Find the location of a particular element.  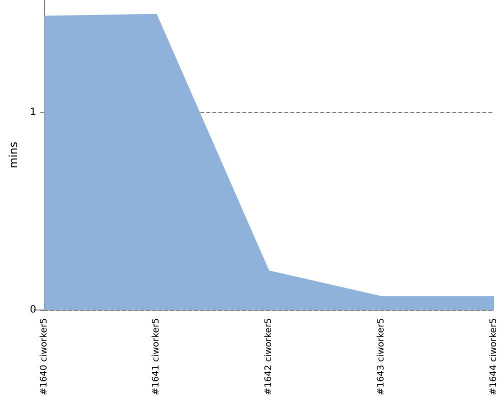

y-axis-title: mins is located at coordinates (13, 155).